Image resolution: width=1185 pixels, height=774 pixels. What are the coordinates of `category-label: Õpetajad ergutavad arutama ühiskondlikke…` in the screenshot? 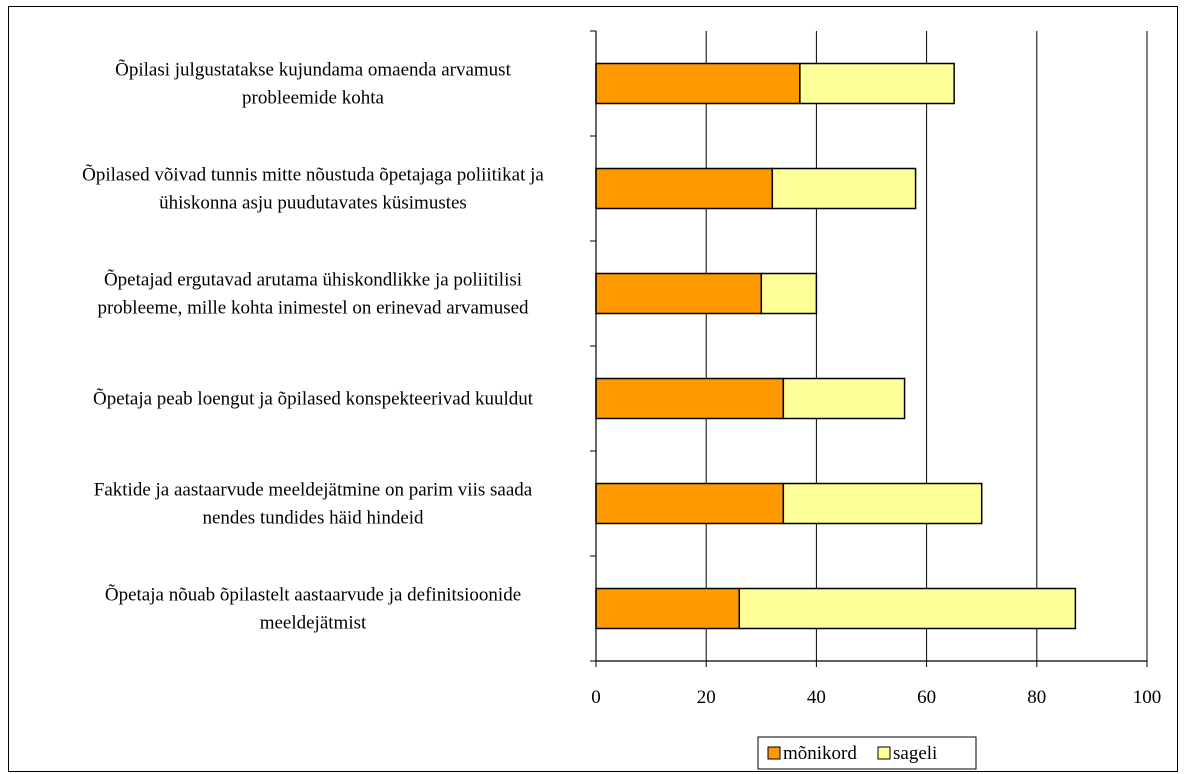 It's located at (313, 280).